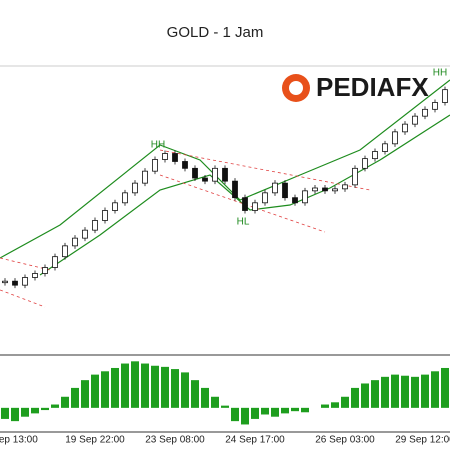 The height and width of the screenshot is (450, 450). What do you see at coordinates (296, 88) in the screenshot?
I see `logo-icon-inner` at bounding box center [296, 88].